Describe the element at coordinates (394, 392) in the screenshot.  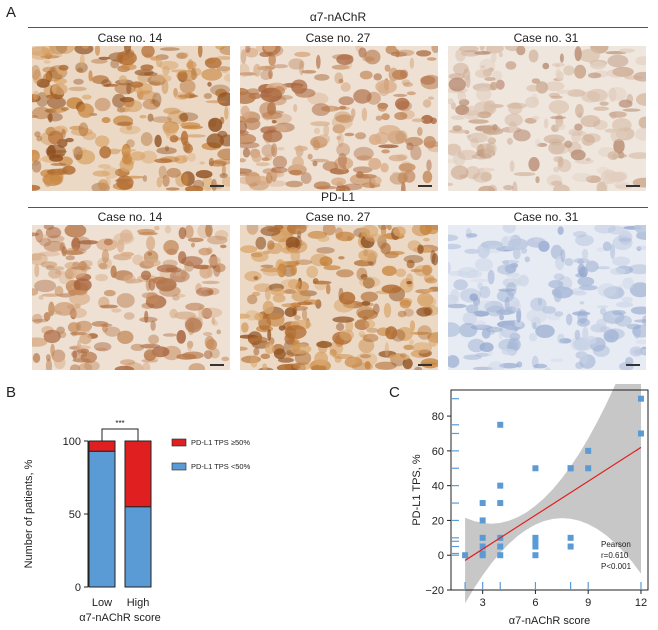
I see `panel-c-letter: C` at that location.